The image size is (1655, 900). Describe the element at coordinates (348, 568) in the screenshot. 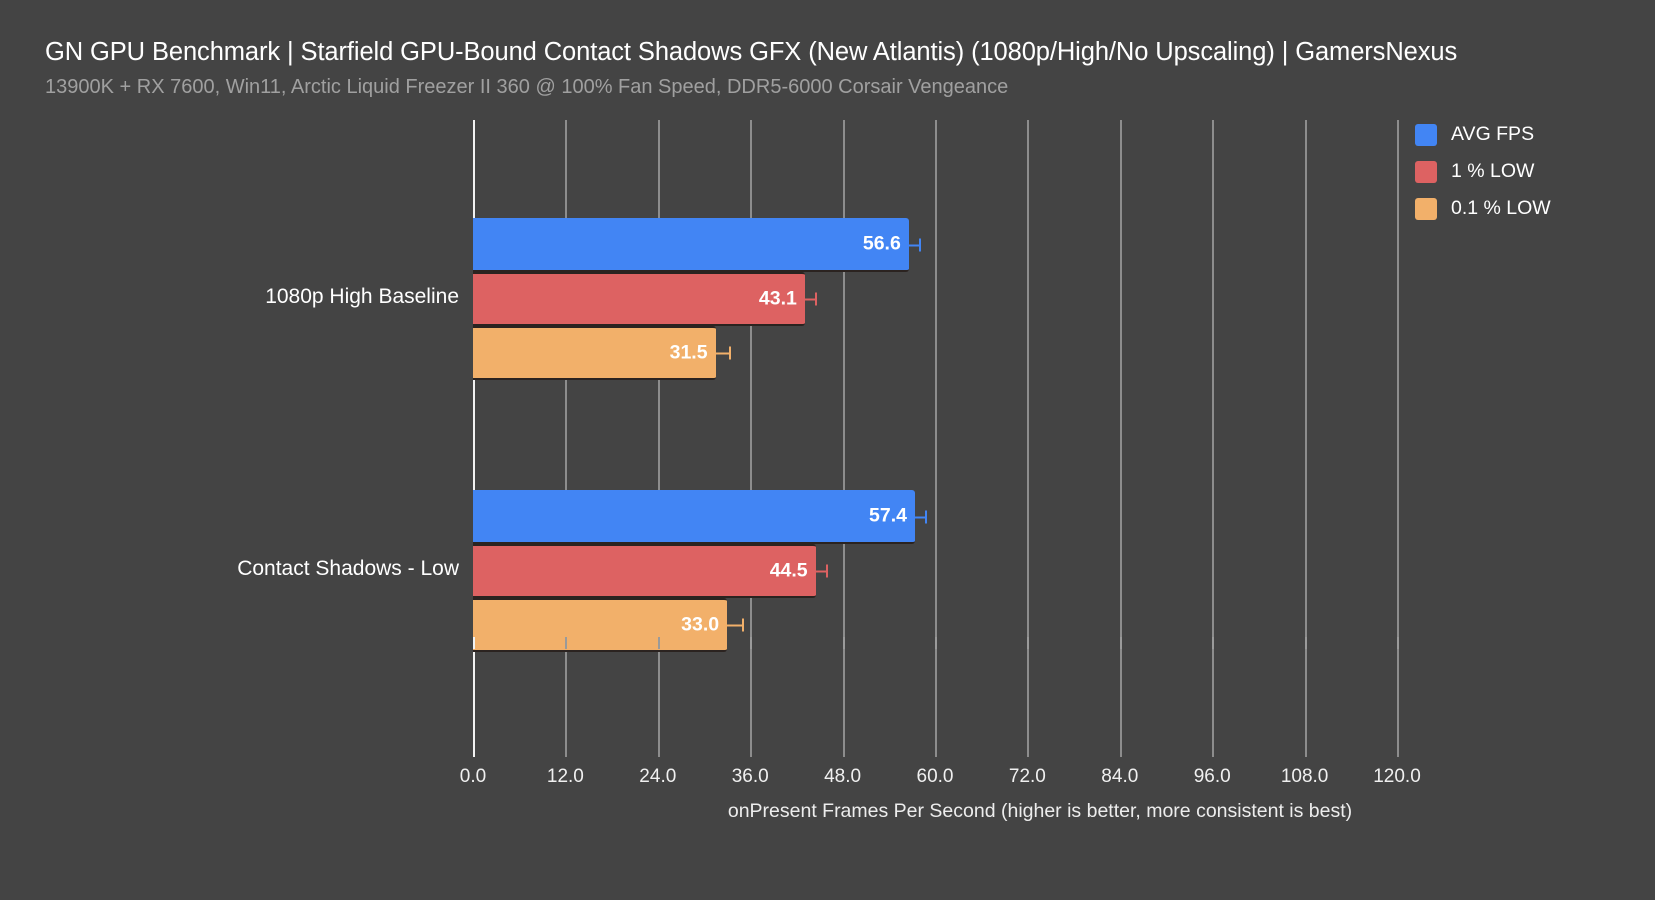

I see `category-label: Contact Shadows - Low` at that location.